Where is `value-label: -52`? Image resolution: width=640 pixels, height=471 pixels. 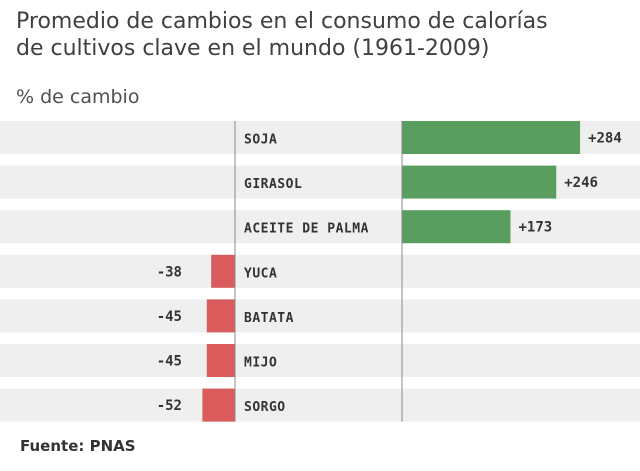
value-label: -52 is located at coordinates (169, 406).